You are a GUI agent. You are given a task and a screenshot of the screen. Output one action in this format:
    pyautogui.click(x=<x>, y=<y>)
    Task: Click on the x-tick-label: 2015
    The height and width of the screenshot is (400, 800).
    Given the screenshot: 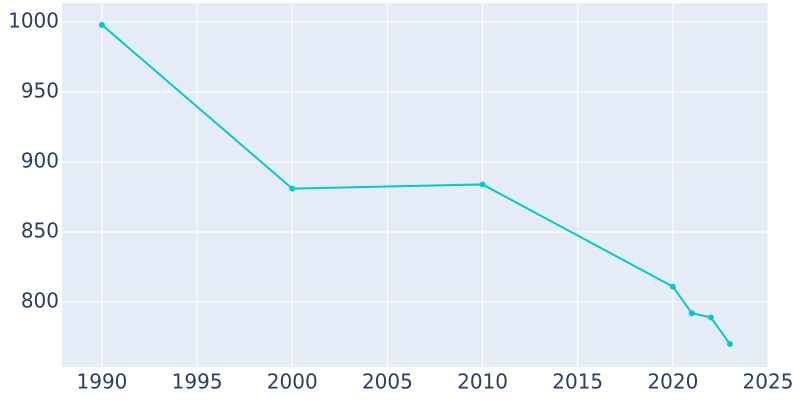 What is the action you would take?
    pyautogui.click(x=577, y=382)
    